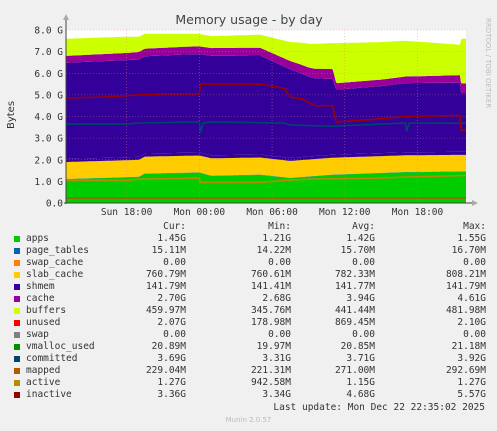 This screenshot has width=497, height=431. Describe the element at coordinates (48, 182) in the screenshot. I see `y-tick-label: 1.0 G` at that location.